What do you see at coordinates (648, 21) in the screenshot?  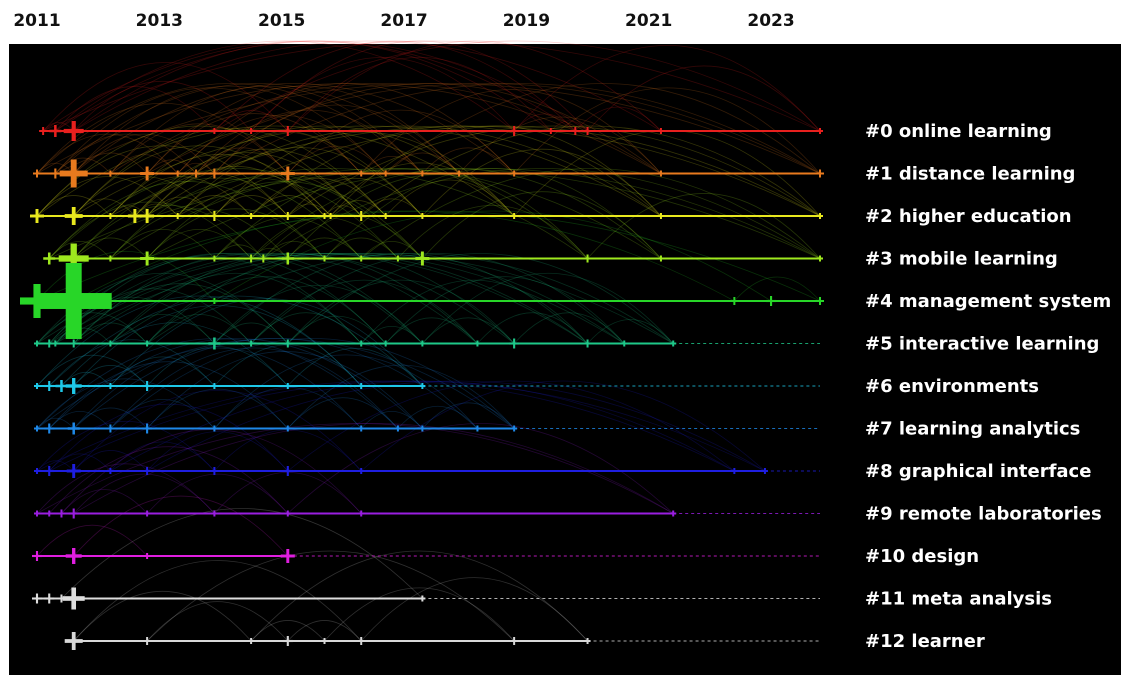 I see `year-tick-label: 2021` at bounding box center [648, 21].